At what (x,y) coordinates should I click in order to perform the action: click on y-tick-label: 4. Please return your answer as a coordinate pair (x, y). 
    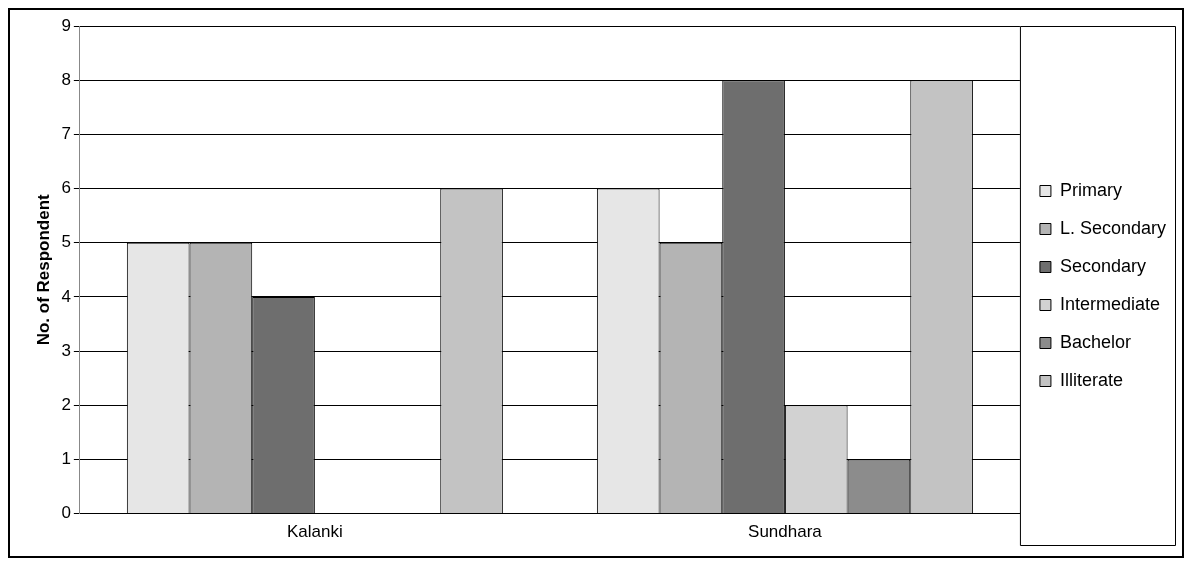
    Looking at the image, I should click on (66, 296).